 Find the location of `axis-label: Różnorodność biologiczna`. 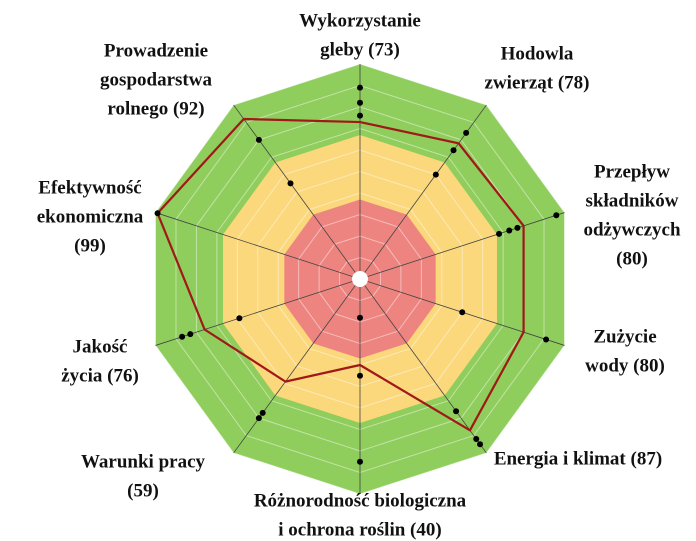

axis-label: Różnorodność biologiczna is located at coordinates (360, 500).